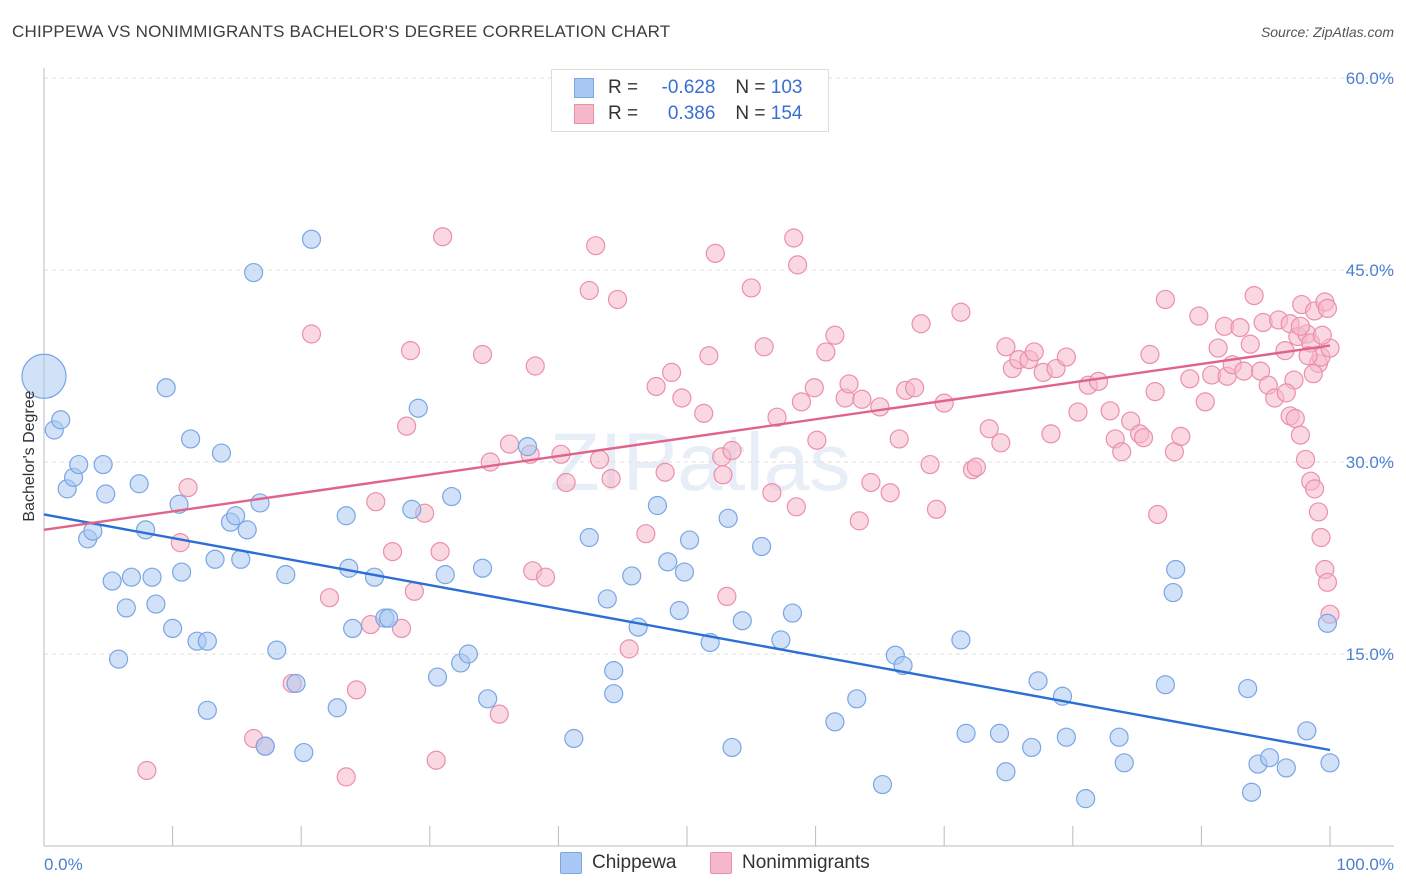 This screenshot has width=1406, height=892. Describe the element at coordinates (1370, 462) in the screenshot. I see `y-tick-label: 30.0%` at that location.